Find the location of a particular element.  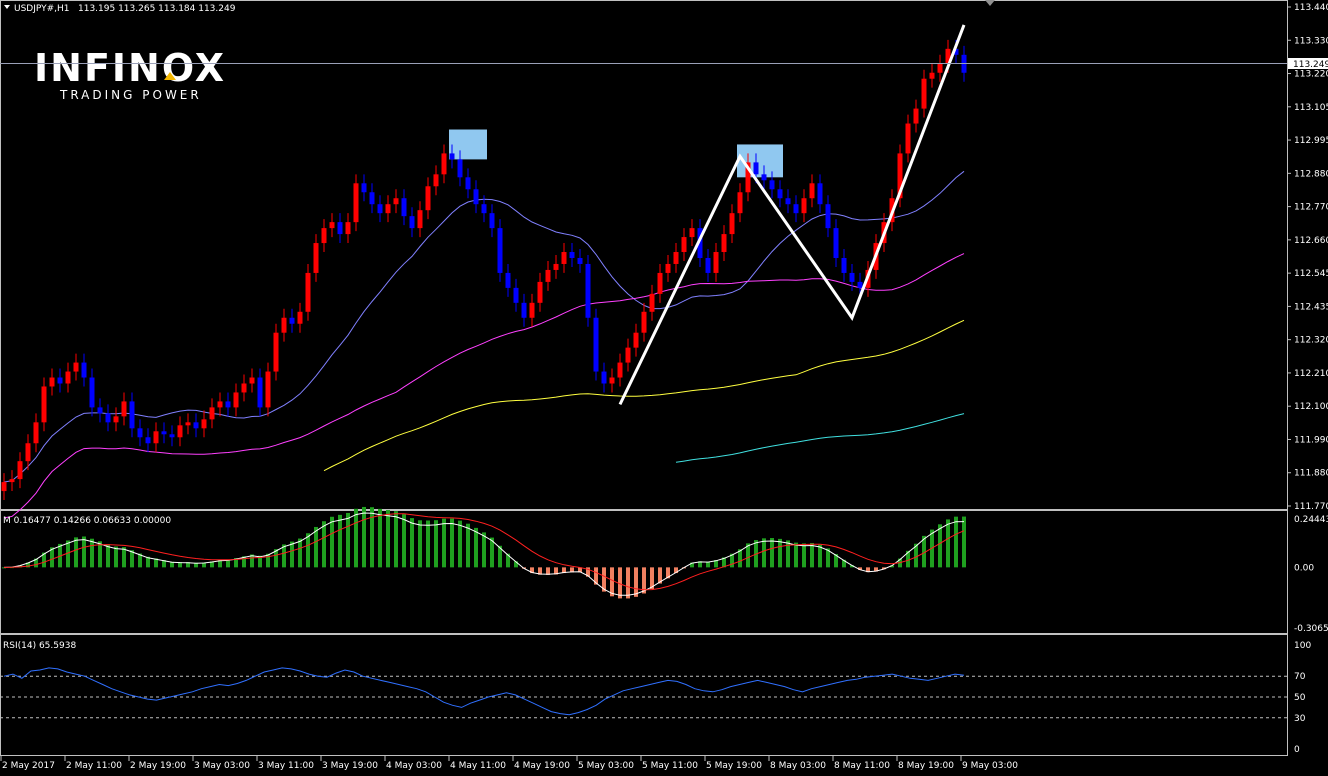

triangle-down-icon is located at coordinates (7, 7).